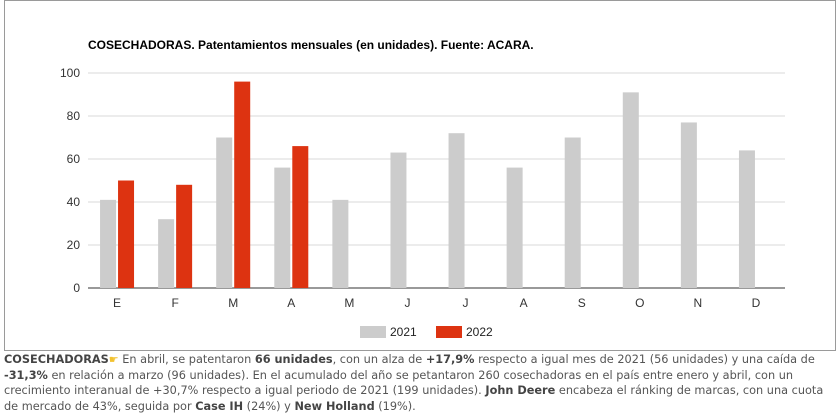  I want to click on x-tick-label: S, so click(582, 303).